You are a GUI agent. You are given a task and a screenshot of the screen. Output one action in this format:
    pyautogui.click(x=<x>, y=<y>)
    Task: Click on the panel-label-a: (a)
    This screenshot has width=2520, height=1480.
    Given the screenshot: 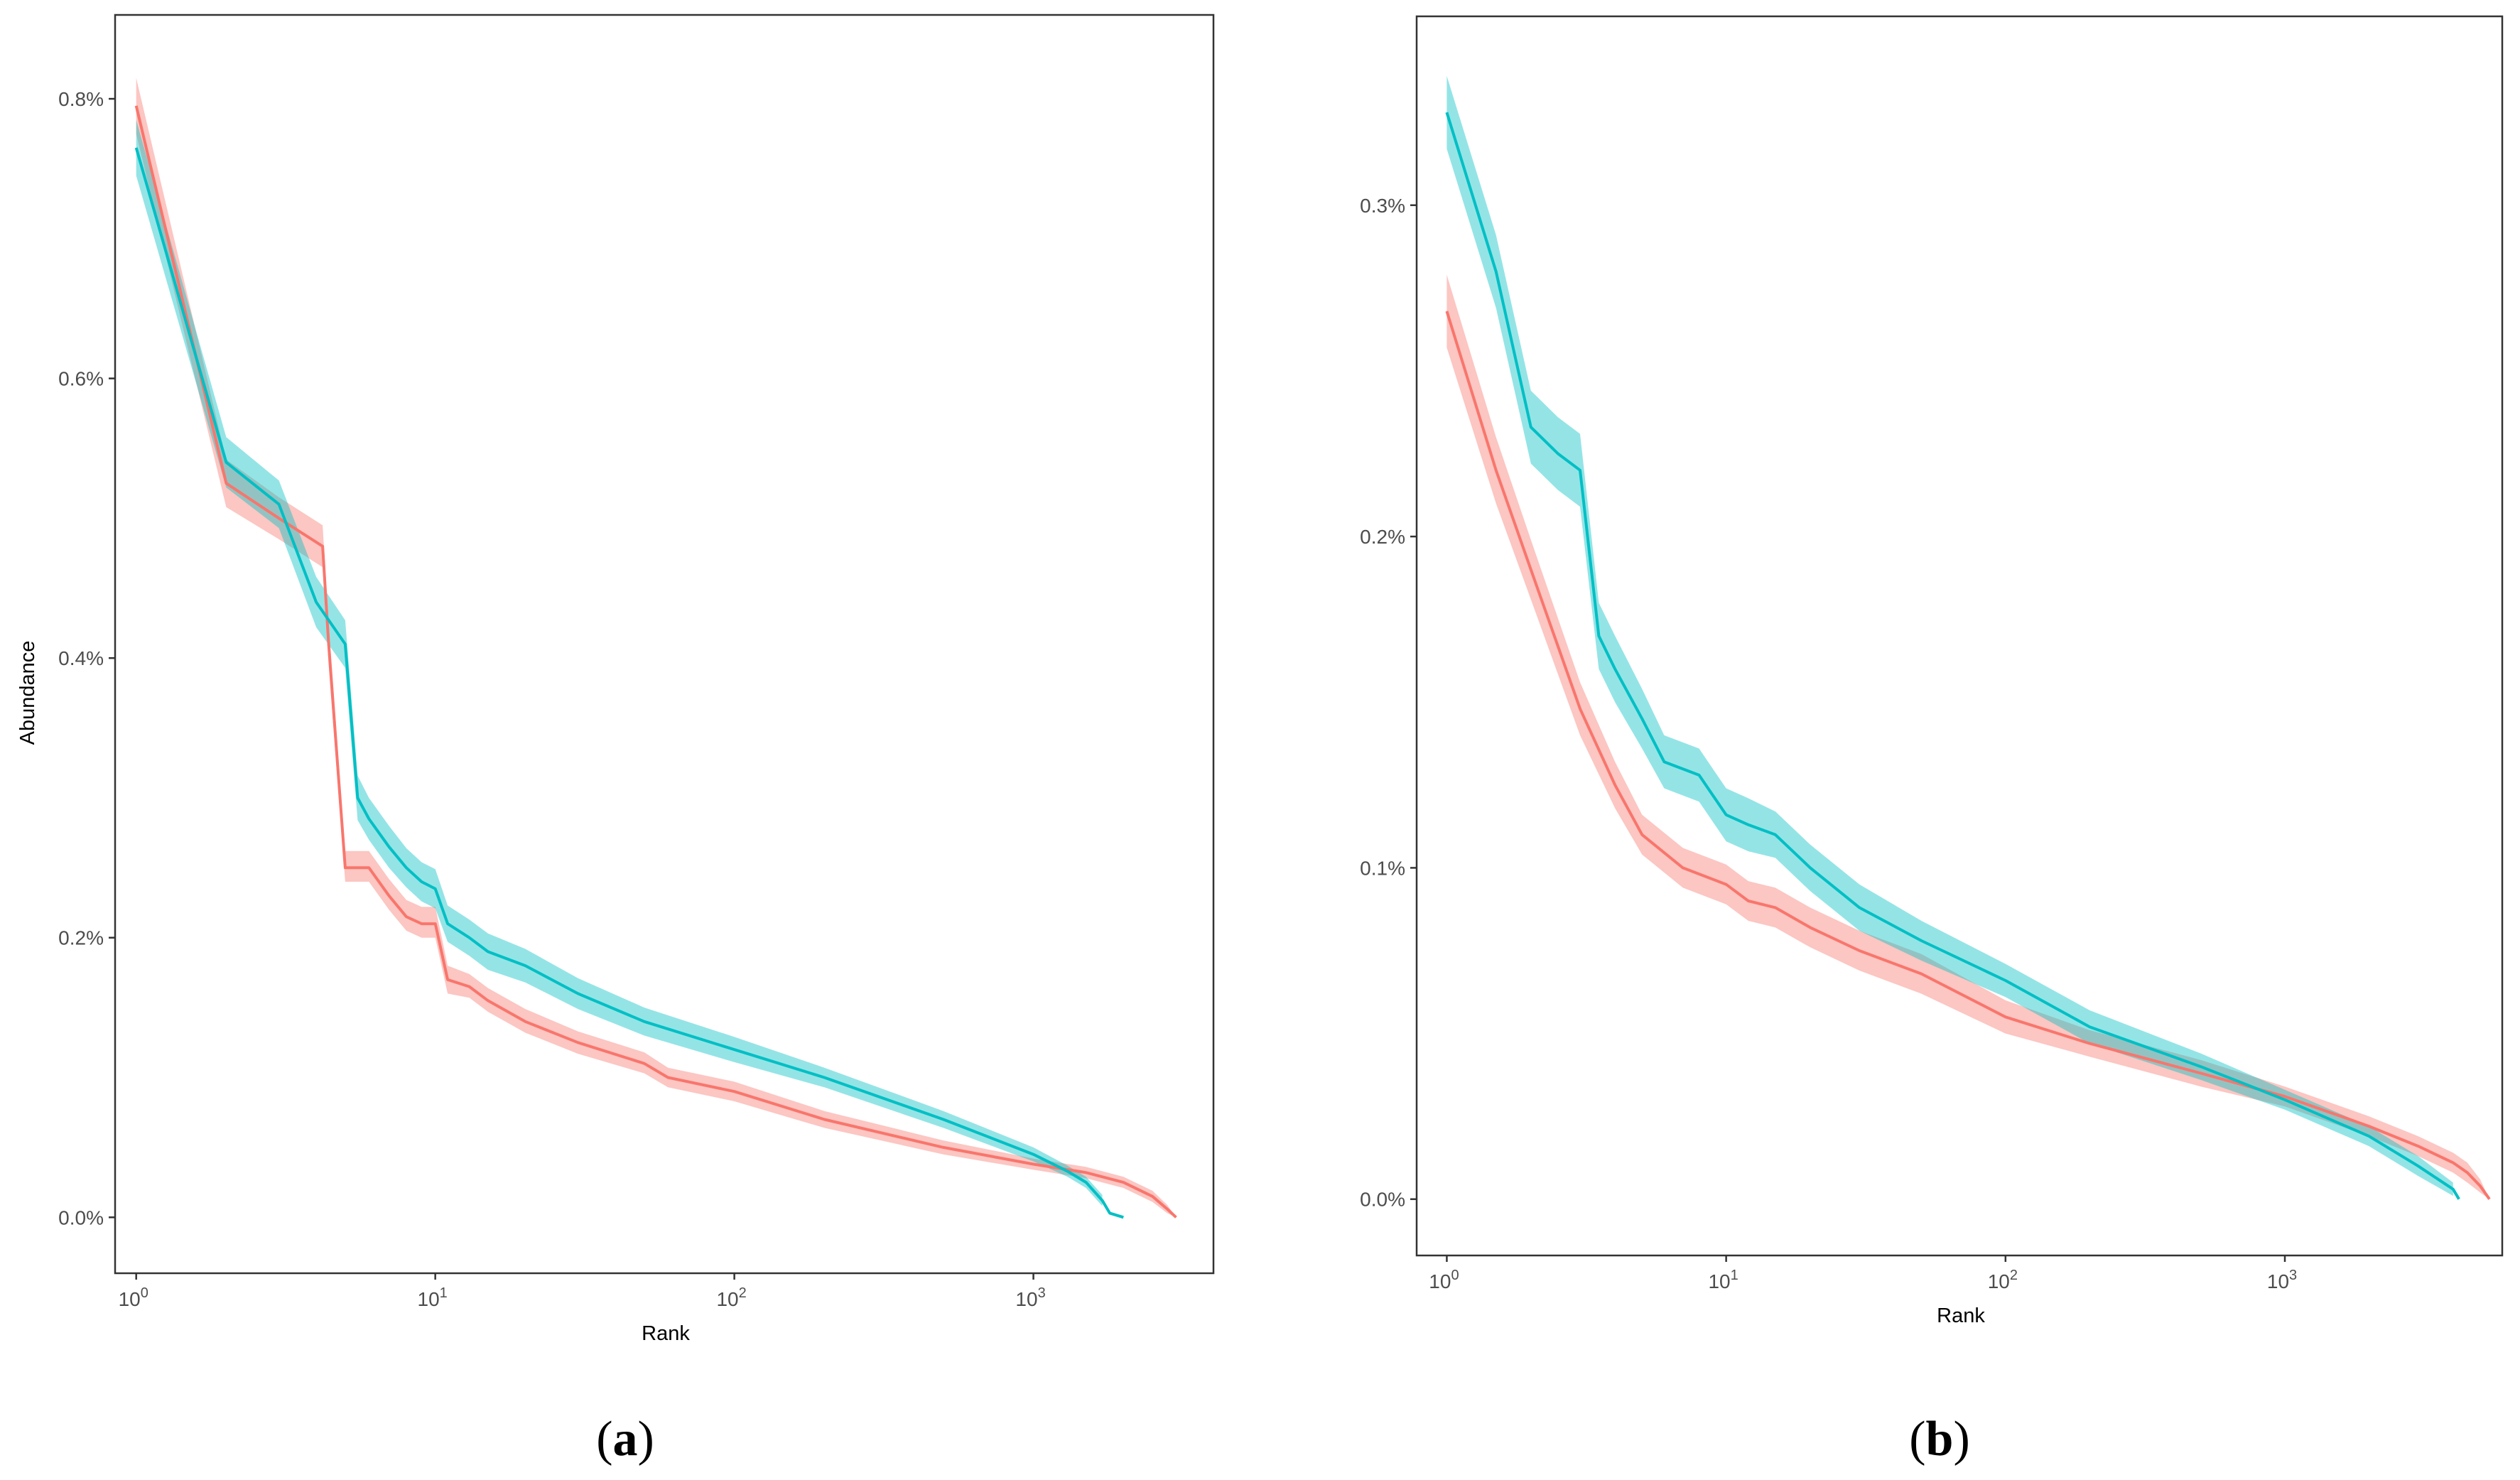 What is the action you would take?
    pyautogui.click(x=625, y=1439)
    